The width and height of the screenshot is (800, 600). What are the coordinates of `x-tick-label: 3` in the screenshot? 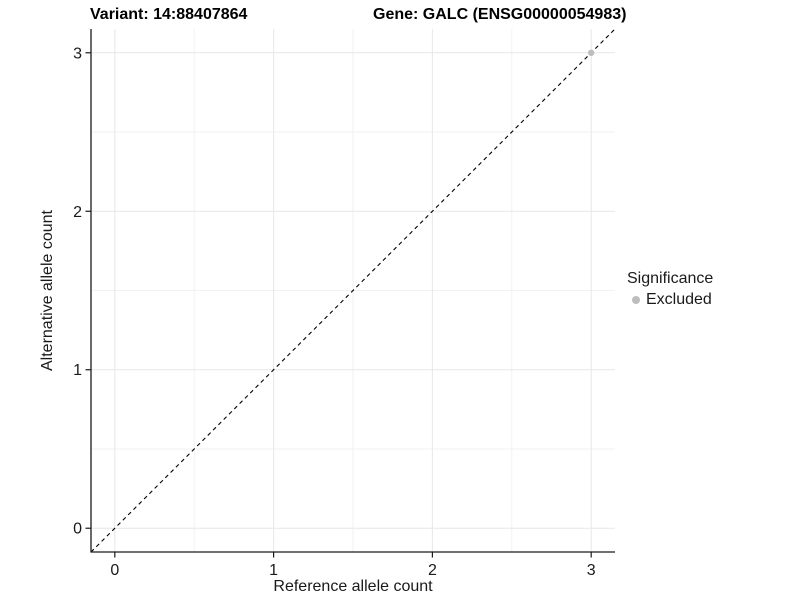 It's located at (591, 570).